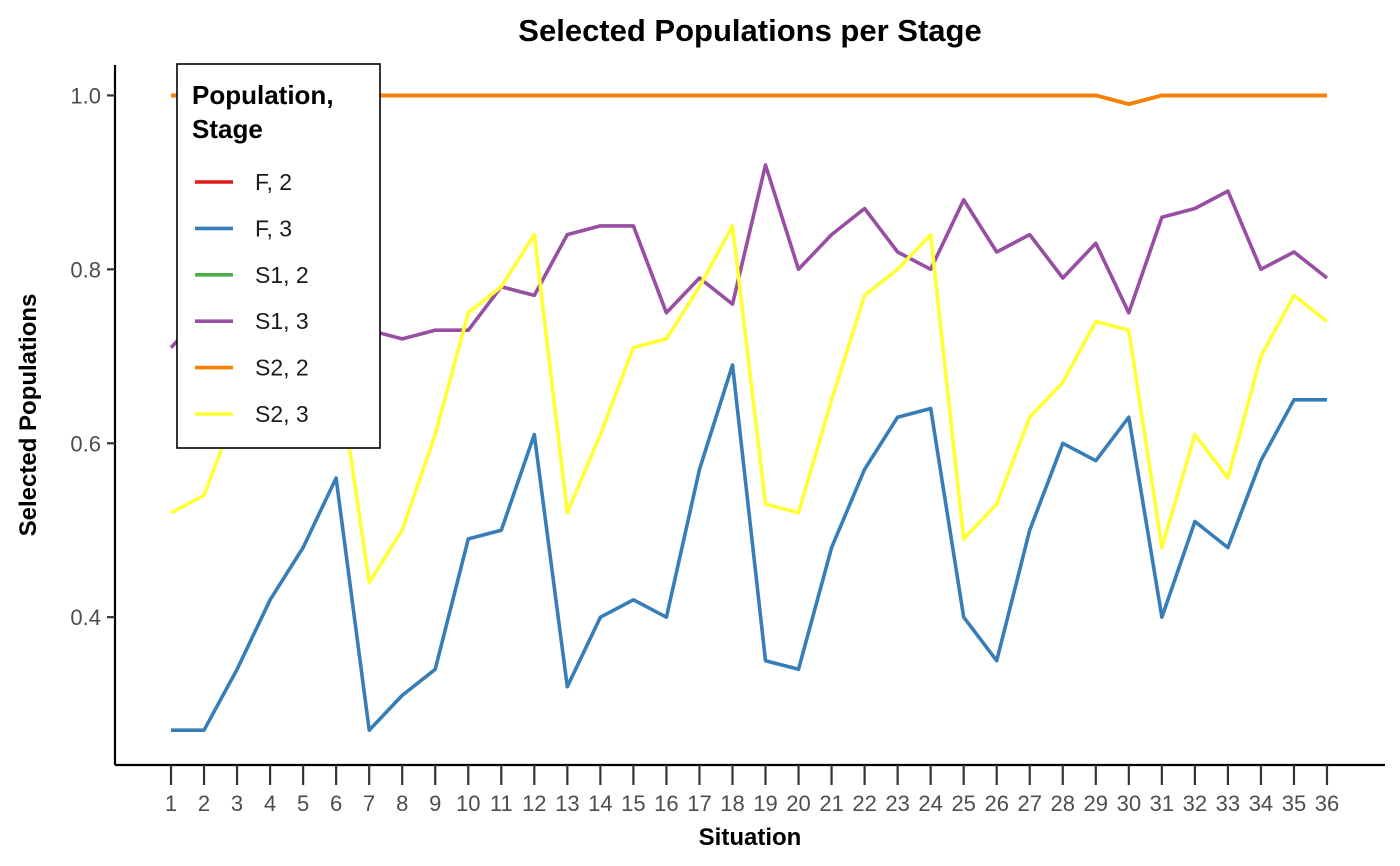 This screenshot has width=1400, height=866. What do you see at coordinates (732, 803) in the screenshot?
I see `x-tick-label: 18` at bounding box center [732, 803].